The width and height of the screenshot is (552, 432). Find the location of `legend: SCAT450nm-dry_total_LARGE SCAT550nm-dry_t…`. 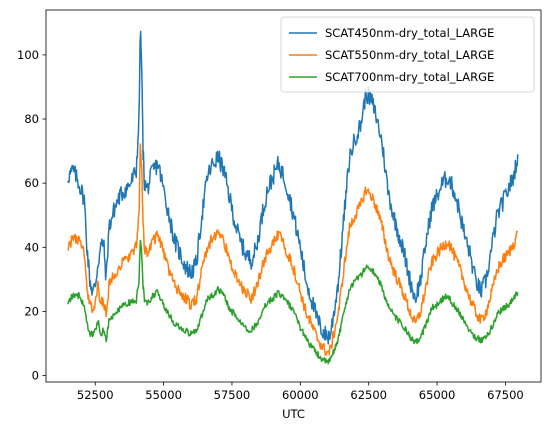

legend: SCAT450nm-dry_total_LARGE SCAT550nm-dry_t… is located at coordinates (407, 54).